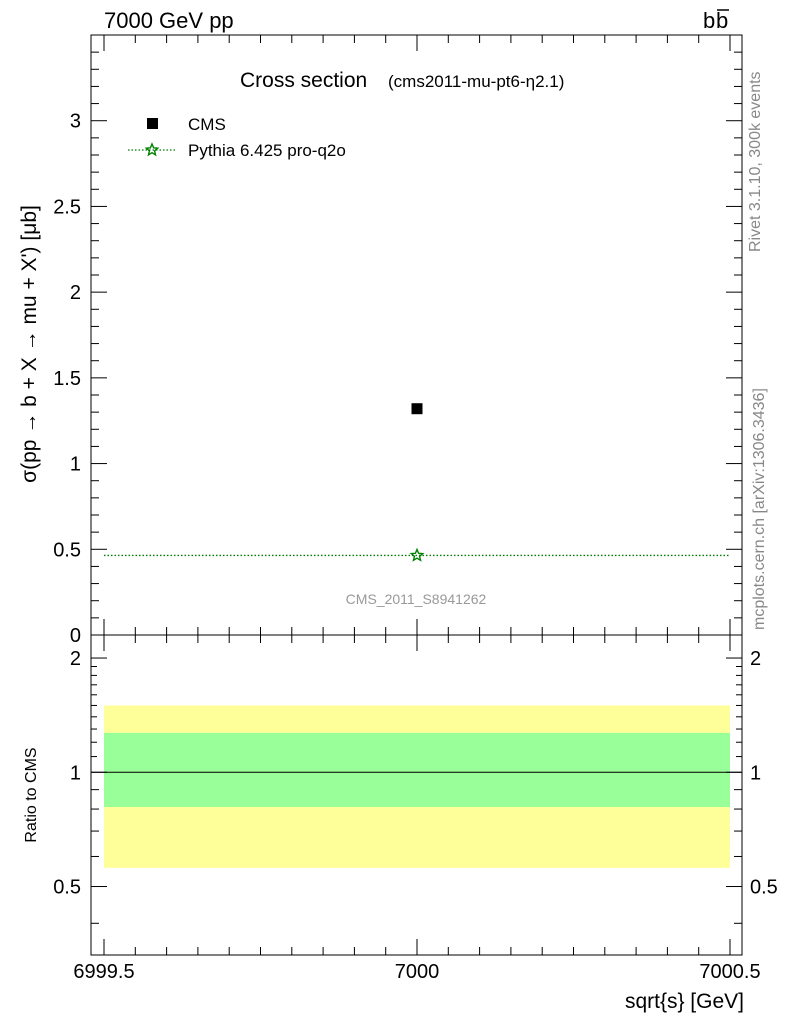 Image resolution: width=786 pixels, height=1024 pixels. What do you see at coordinates (207, 124) in the screenshot?
I see `legend-label-cms: CMS` at bounding box center [207, 124].